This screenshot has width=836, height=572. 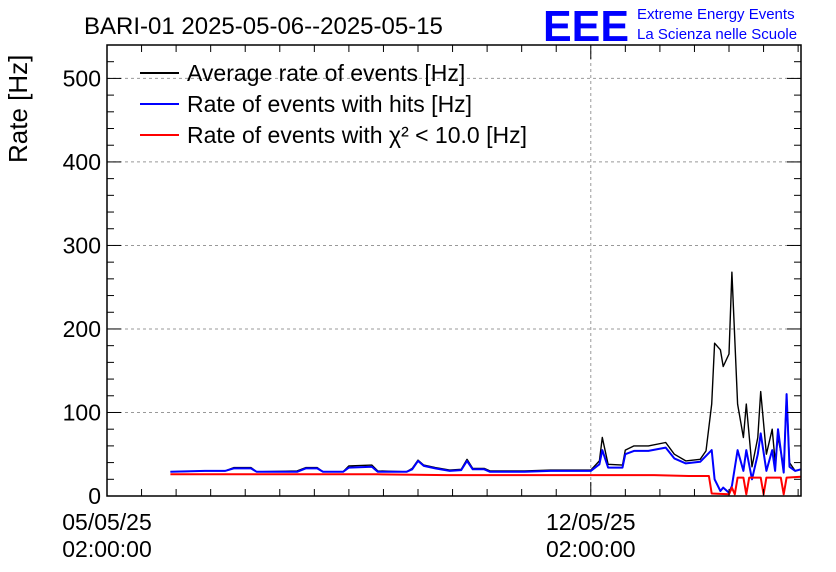 What do you see at coordinates (82, 245) in the screenshot?
I see `y-tick-label: 300` at bounding box center [82, 245].